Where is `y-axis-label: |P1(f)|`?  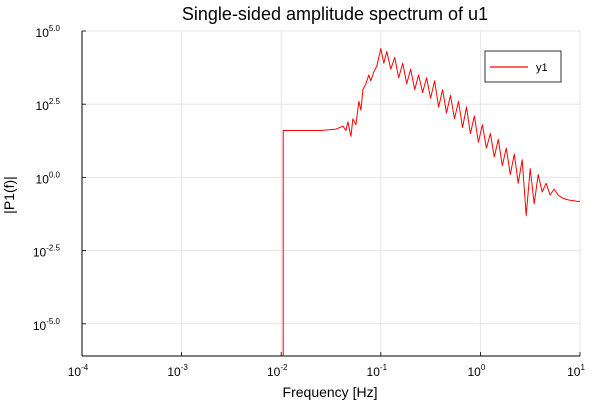 y-axis-label: |P1(f)| is located at coordinates (9, 195).